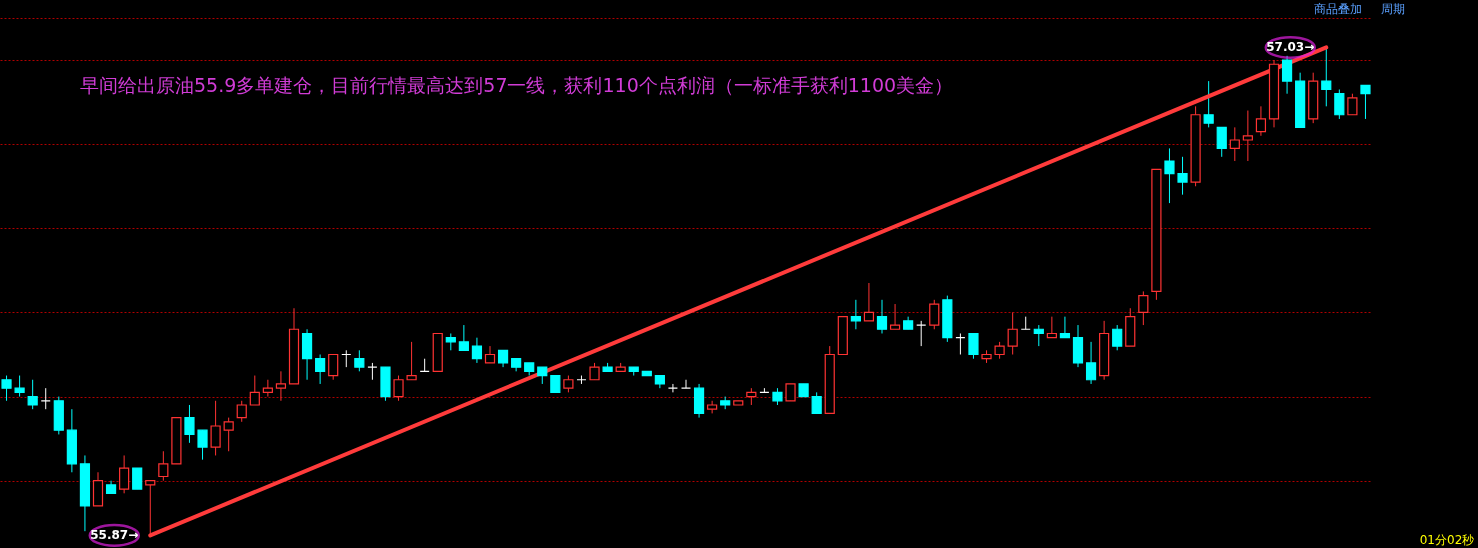  I want to click on text: 01分02秒, so click(1447, 540).